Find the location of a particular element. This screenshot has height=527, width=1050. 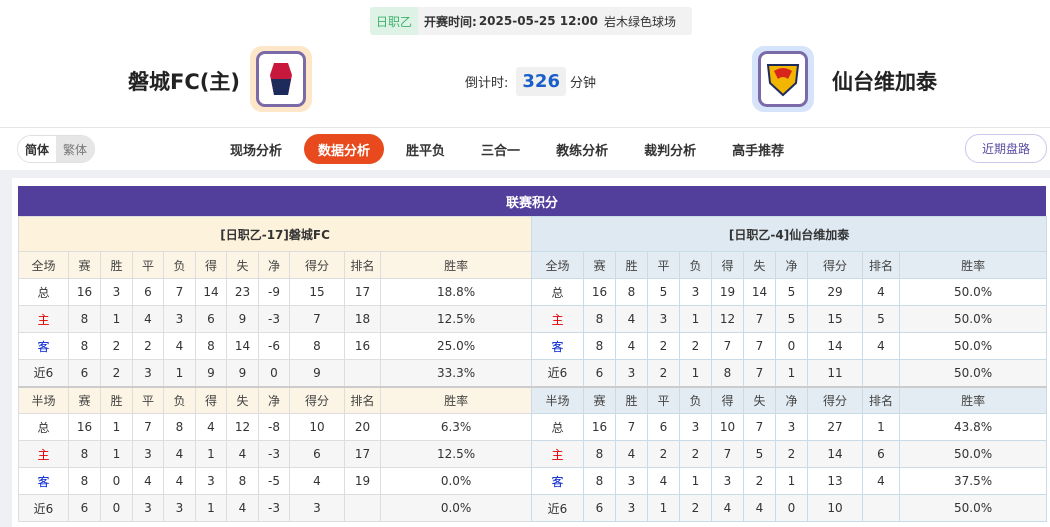

shield-icon is located at coordinates (281, 79).